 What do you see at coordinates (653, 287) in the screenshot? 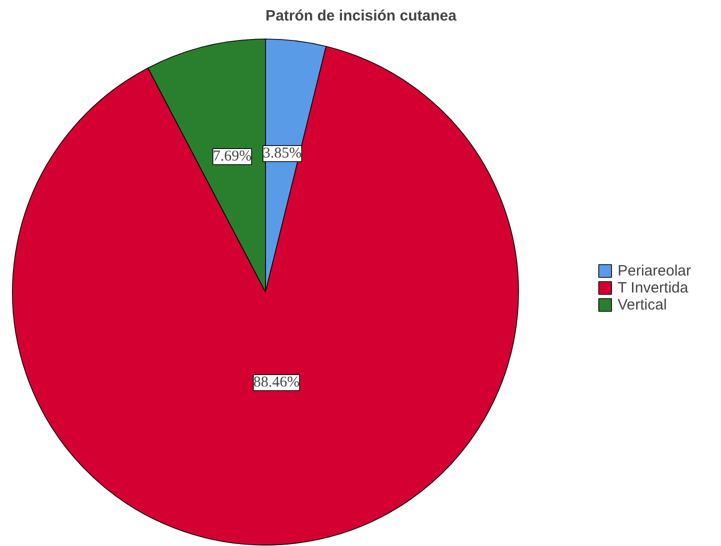
I see `legend-label: T Invertida` at bounding box center [653, 287].